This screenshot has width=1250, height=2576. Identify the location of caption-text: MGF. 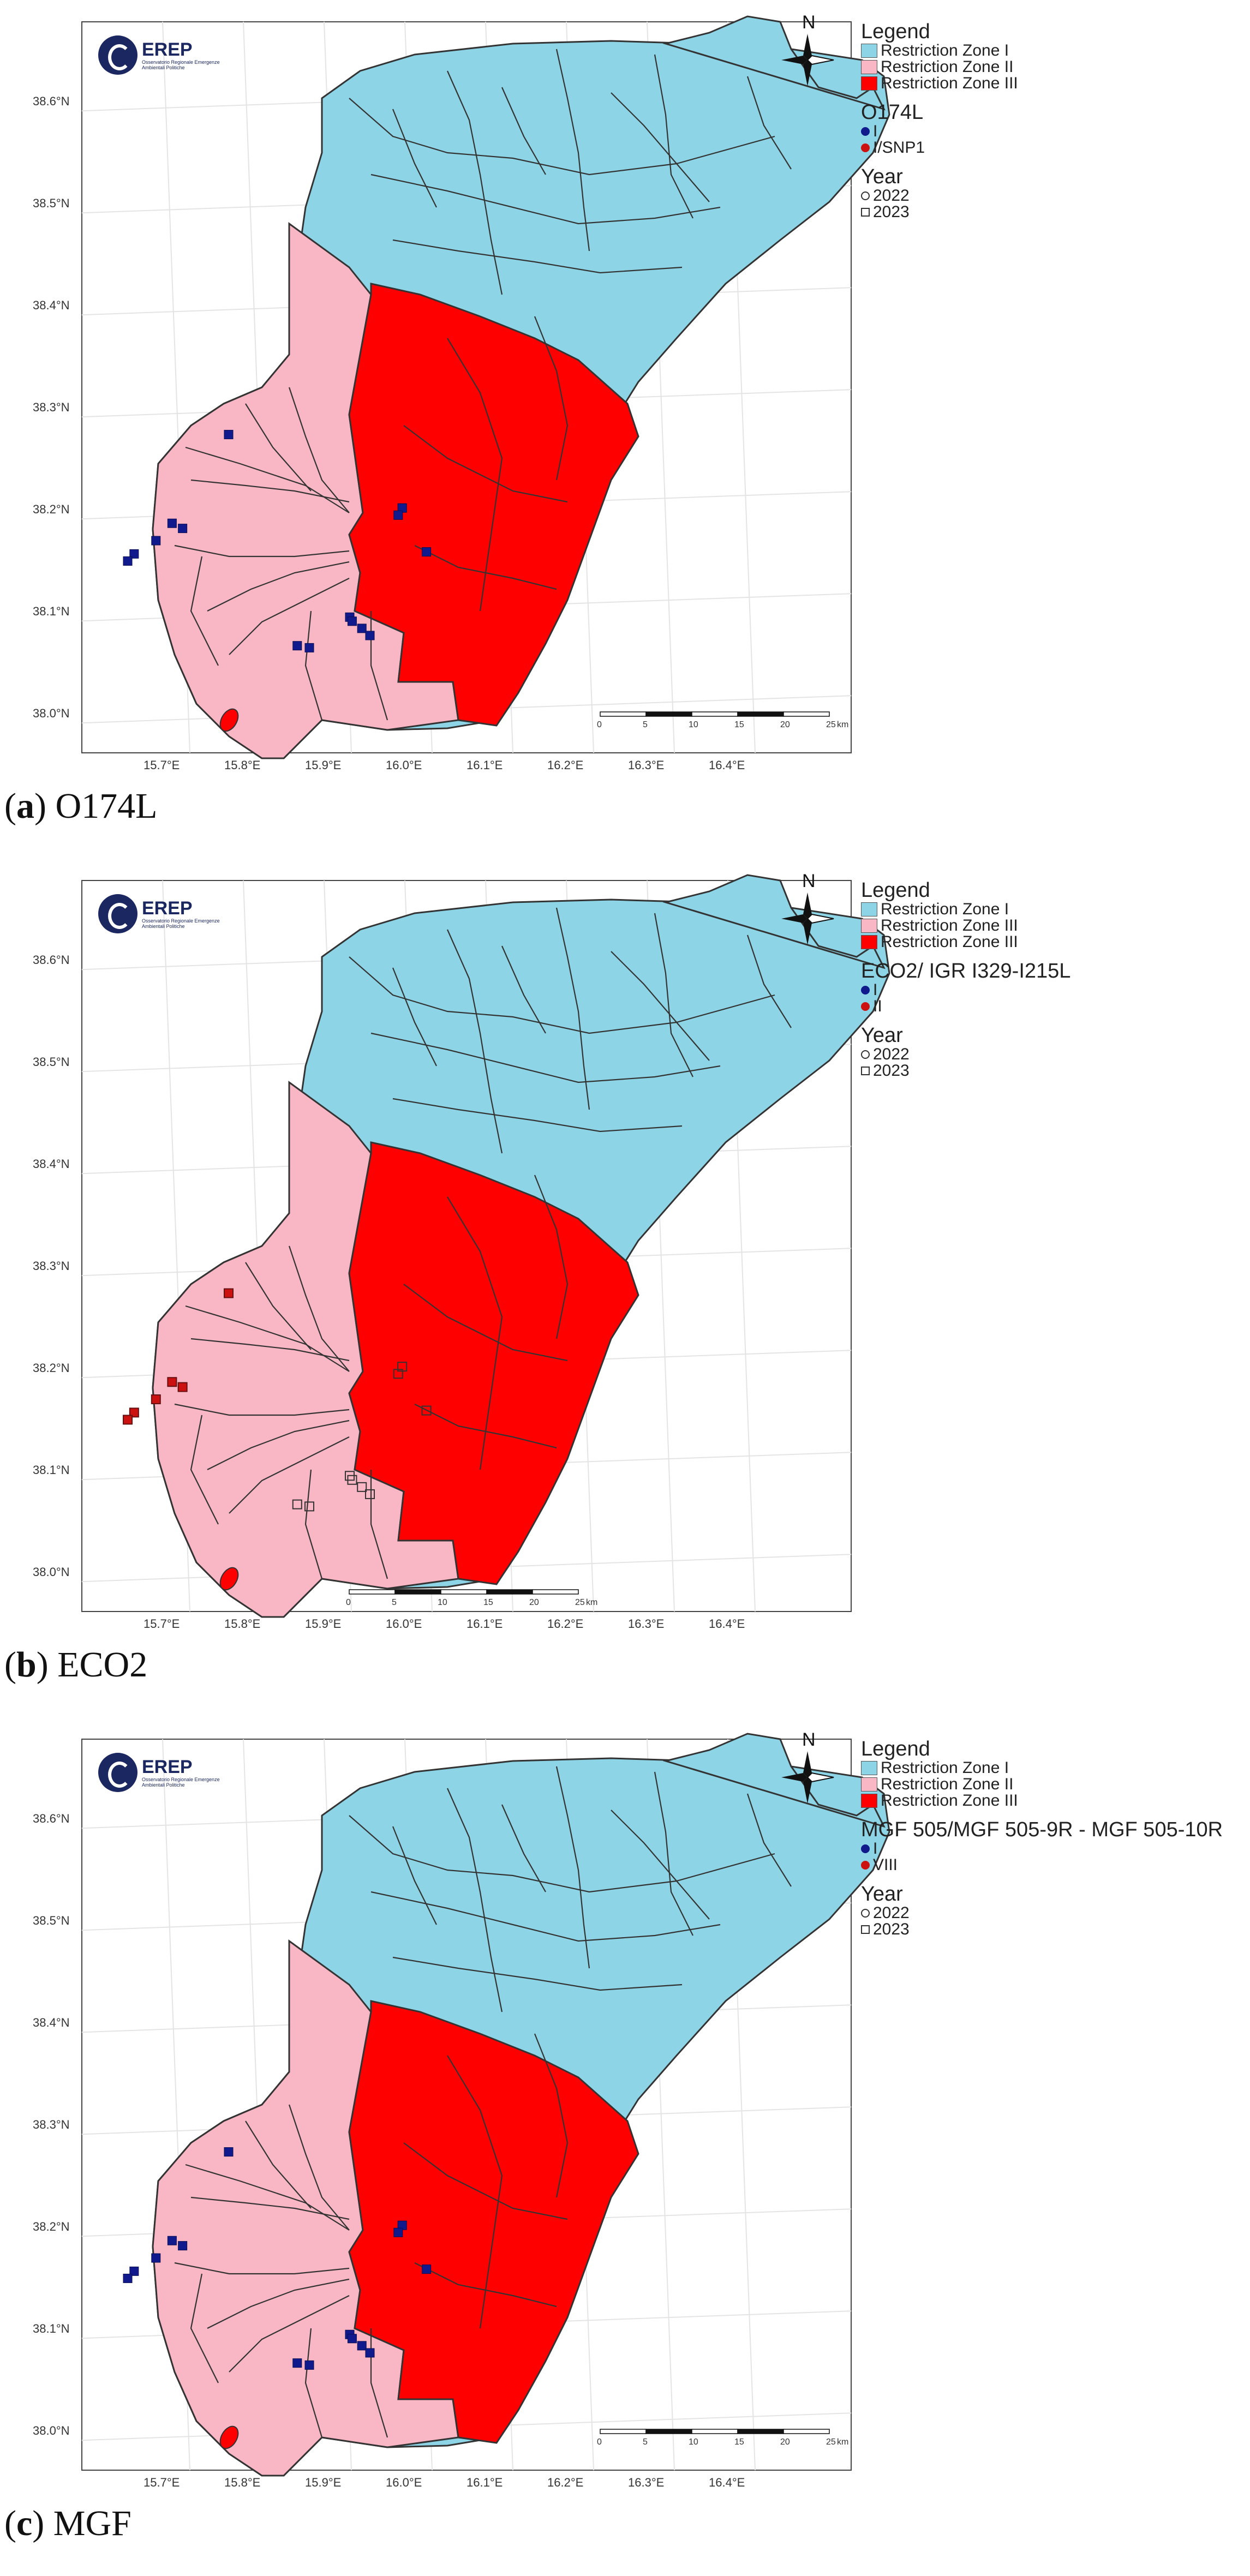
(92, 2523).